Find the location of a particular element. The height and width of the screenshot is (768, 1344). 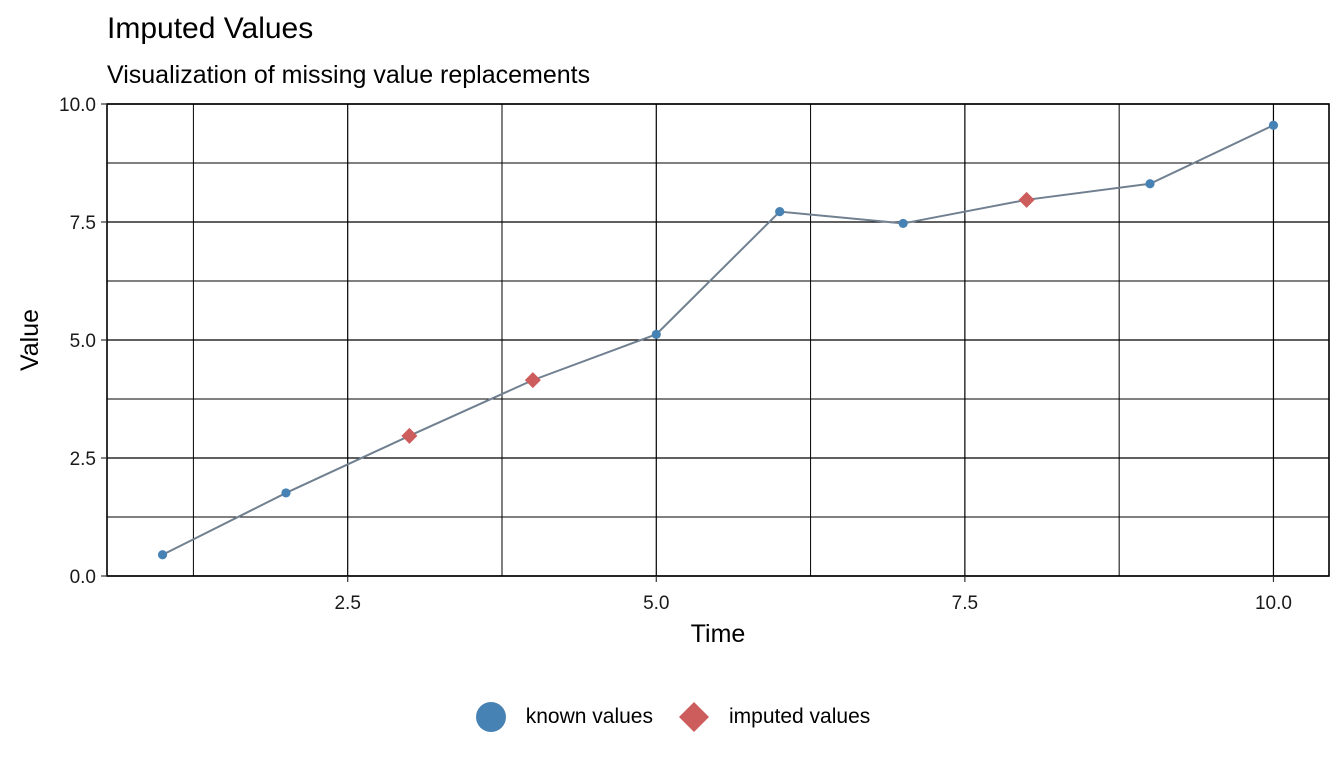

circle-marker-icon is located at coordinates (491, 717).